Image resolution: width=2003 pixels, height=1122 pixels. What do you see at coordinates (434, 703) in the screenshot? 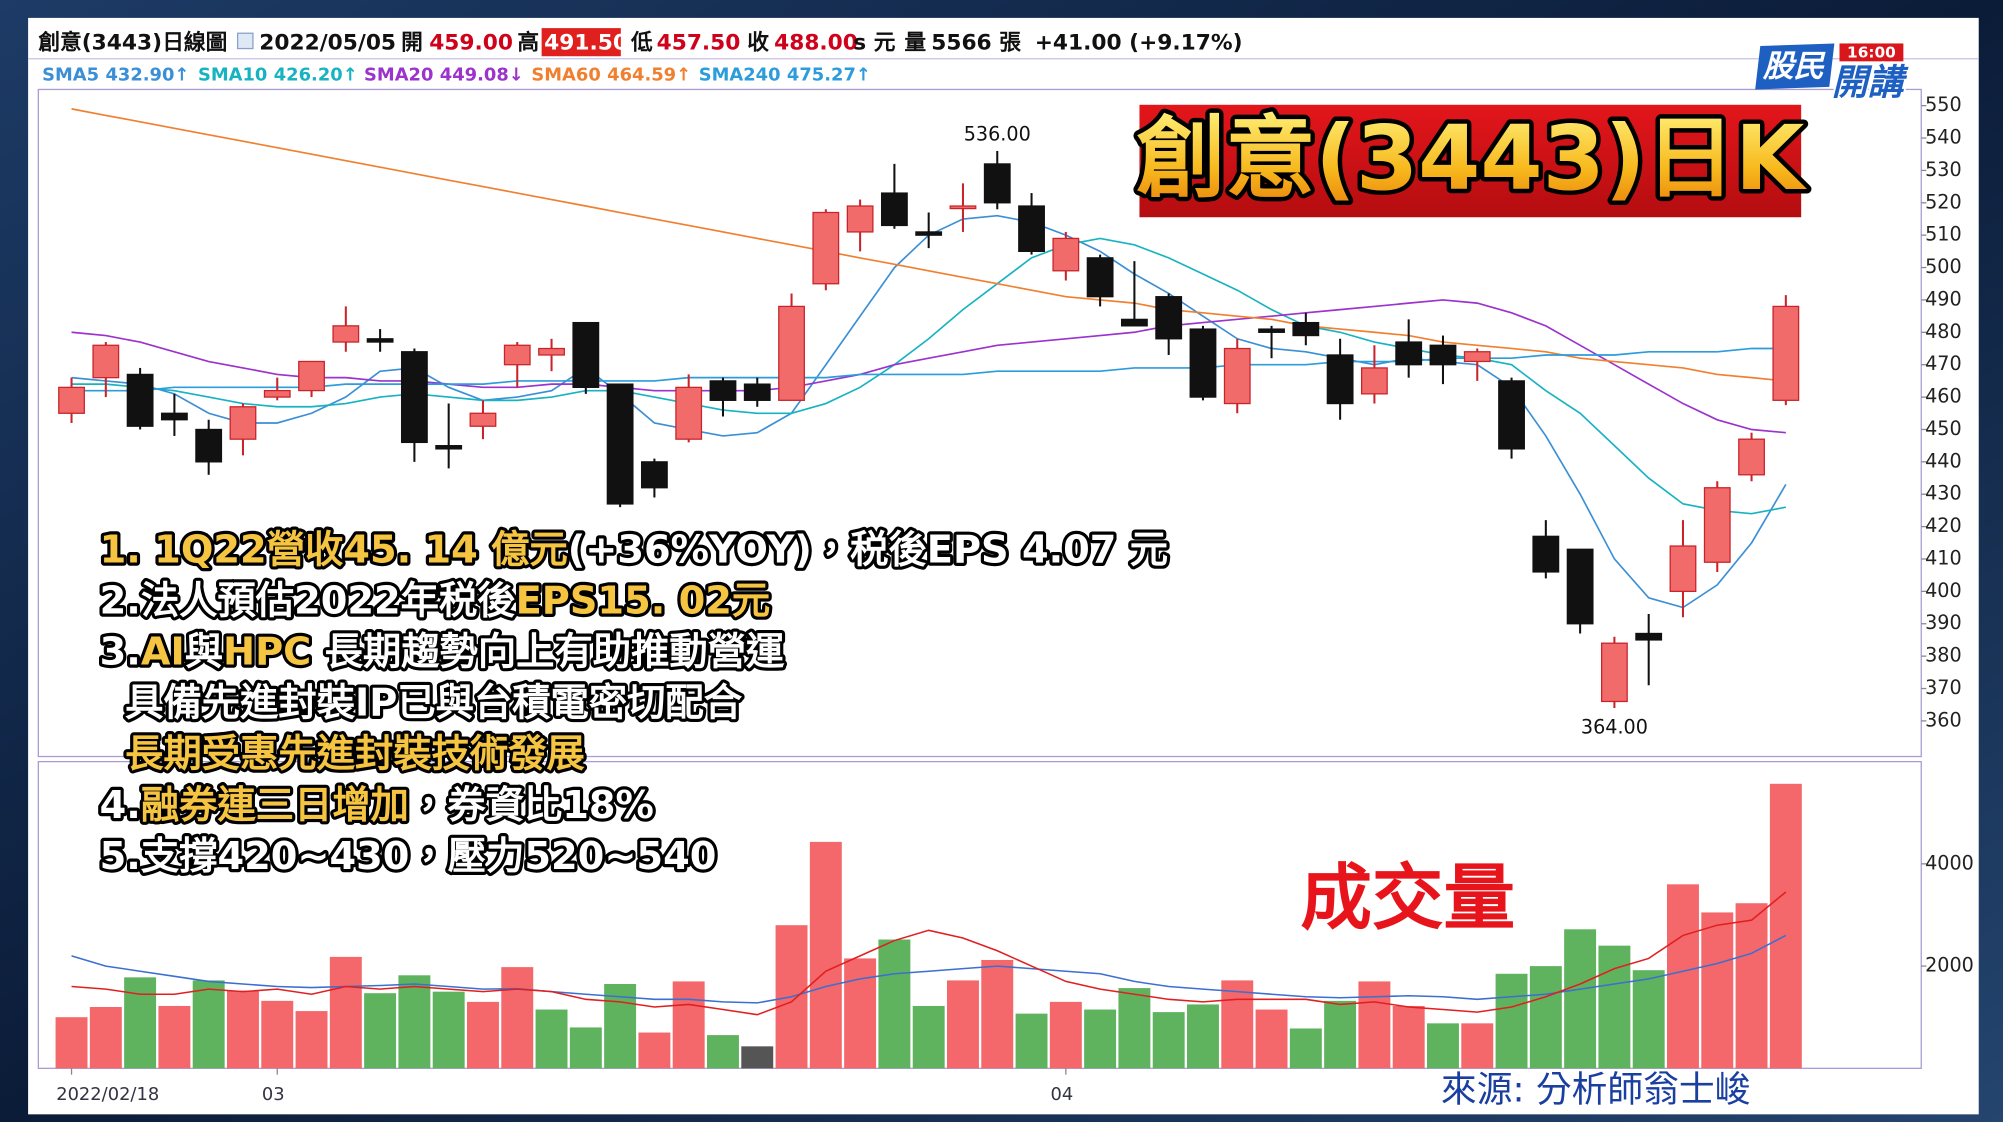
I see `note-segment: 具備先進封裝IP已與台積電密切配合` at bounding box center [434, 703].